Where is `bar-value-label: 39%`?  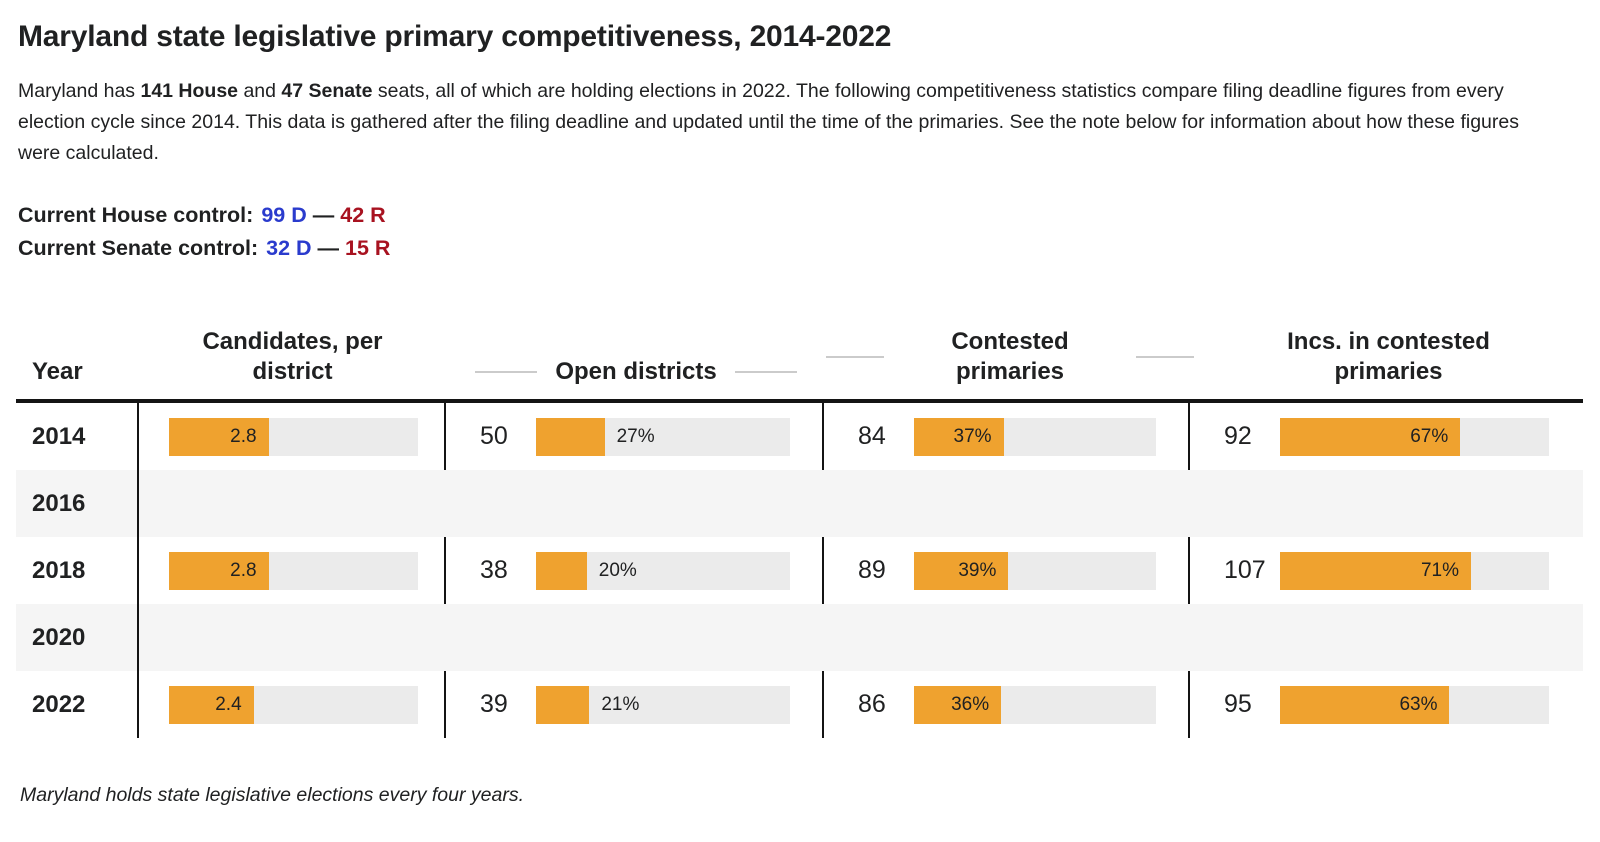 bar-value-label: 39% is located at coordinates (977, 570).